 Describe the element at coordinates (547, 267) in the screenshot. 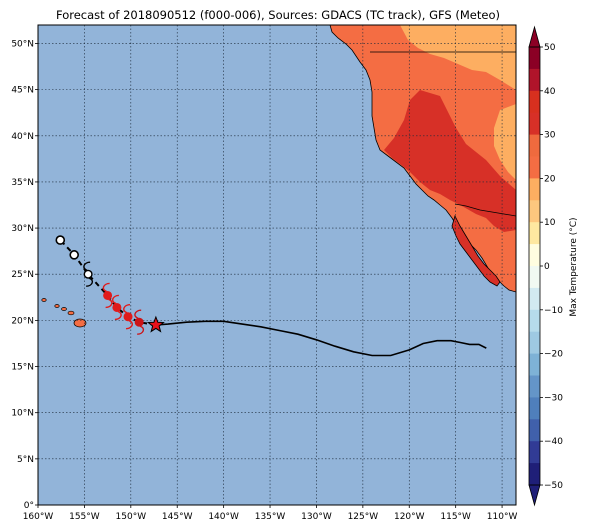

I see `colorbar-tick-label: 0` at that location.